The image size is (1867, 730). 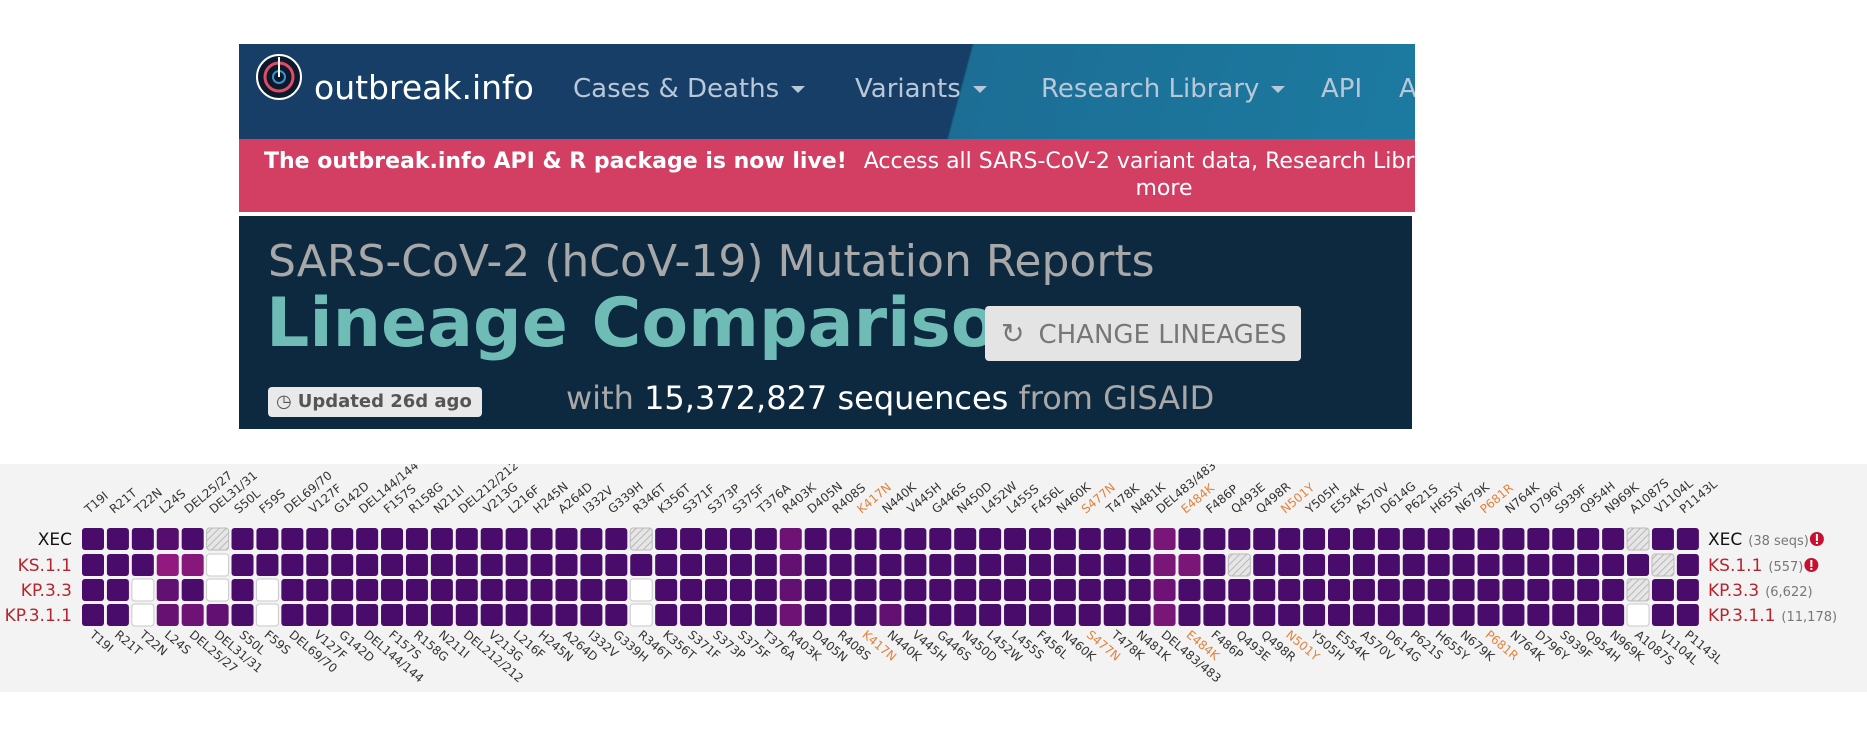 I want to click on column-label: T22N, so click(x=153, y=643).